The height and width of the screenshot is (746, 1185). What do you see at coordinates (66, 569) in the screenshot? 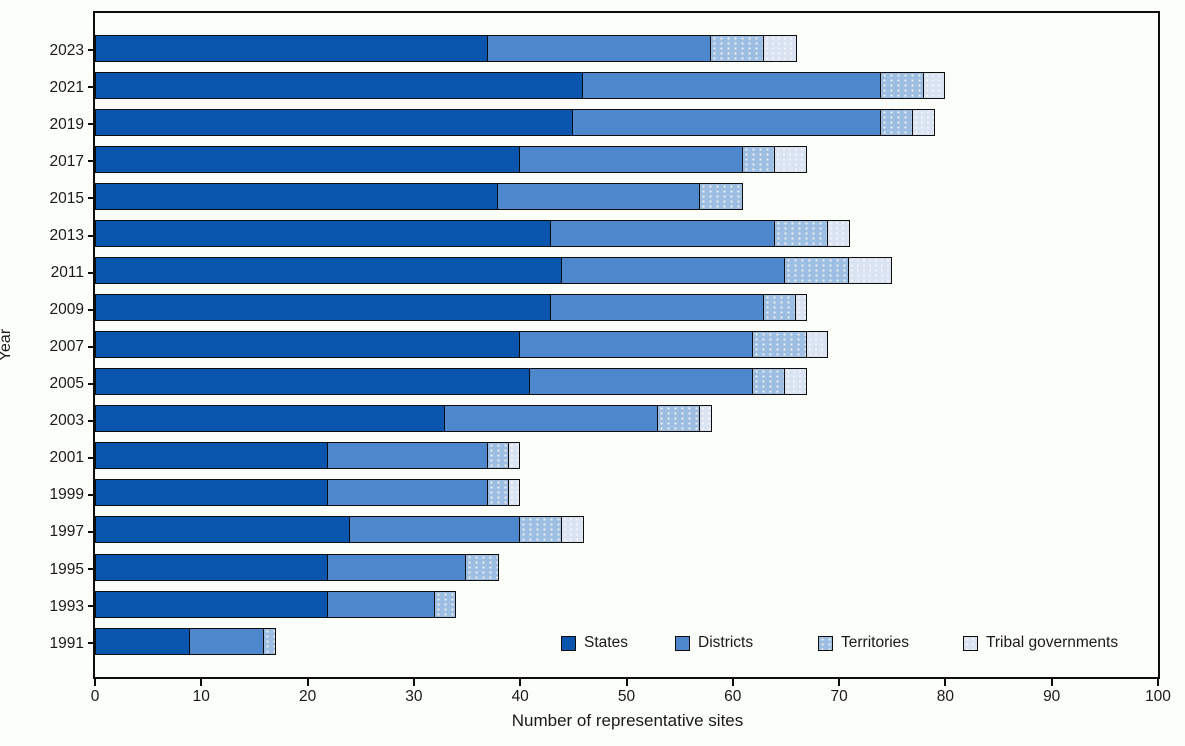
I see `y-tick-label: 1995` at bounding box center [66, 569].